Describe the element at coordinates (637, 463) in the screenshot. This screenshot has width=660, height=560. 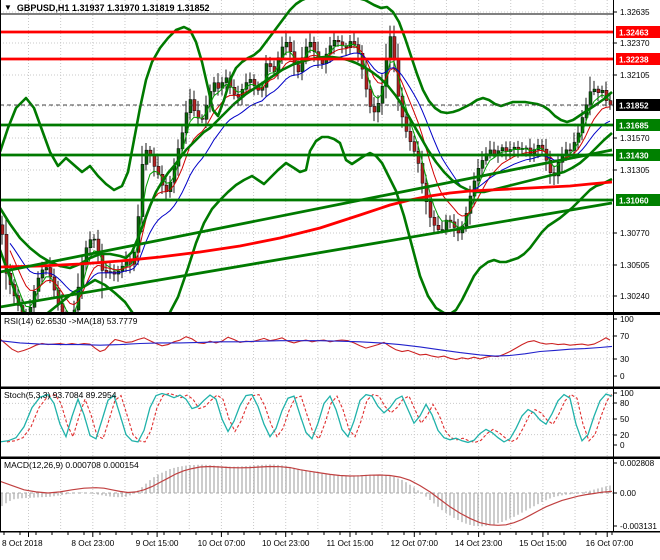
I see `macd-axis-label: 0.002808` at that location.